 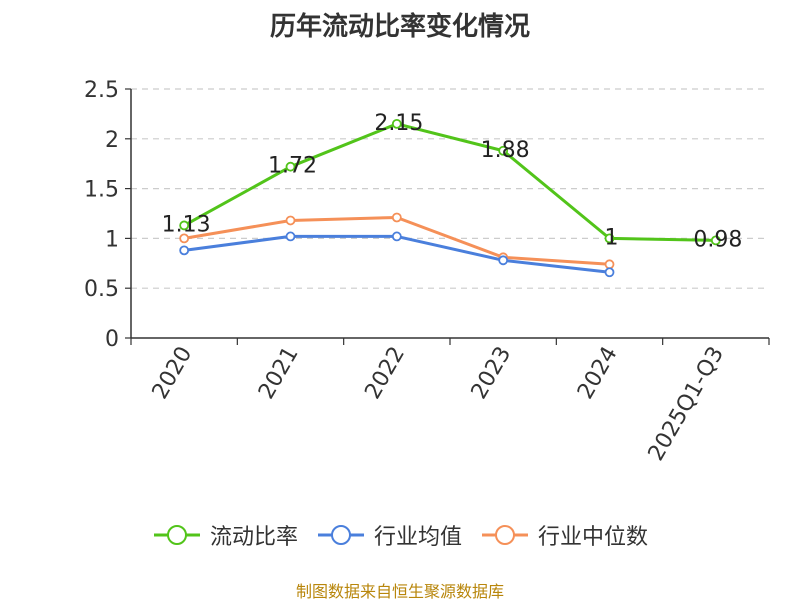 What do you see at coordinates (492, 372) in the screenshot?
I see `x-tick-label: 2023` at bounding box center [492, 372].